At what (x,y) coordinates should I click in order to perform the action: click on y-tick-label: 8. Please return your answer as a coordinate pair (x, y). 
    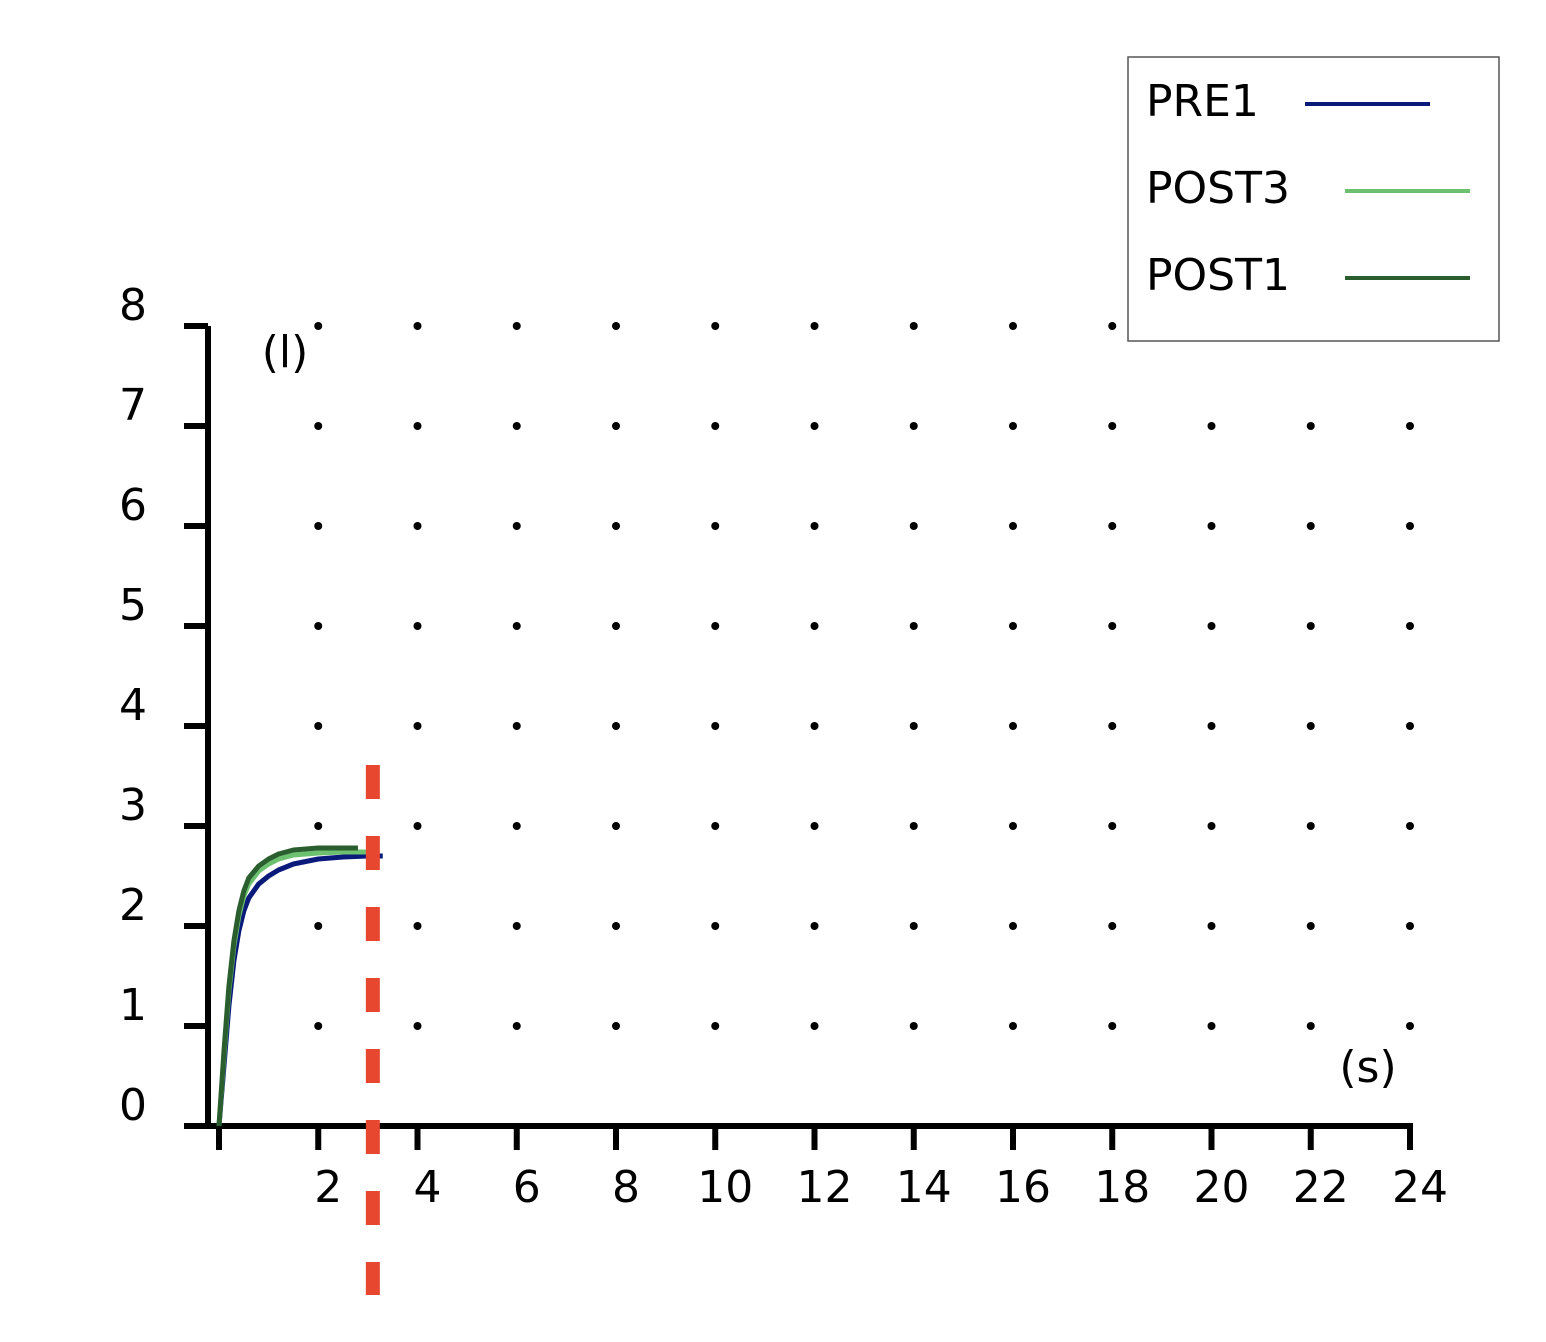
    Looking at the image, I should click on (133, 305).